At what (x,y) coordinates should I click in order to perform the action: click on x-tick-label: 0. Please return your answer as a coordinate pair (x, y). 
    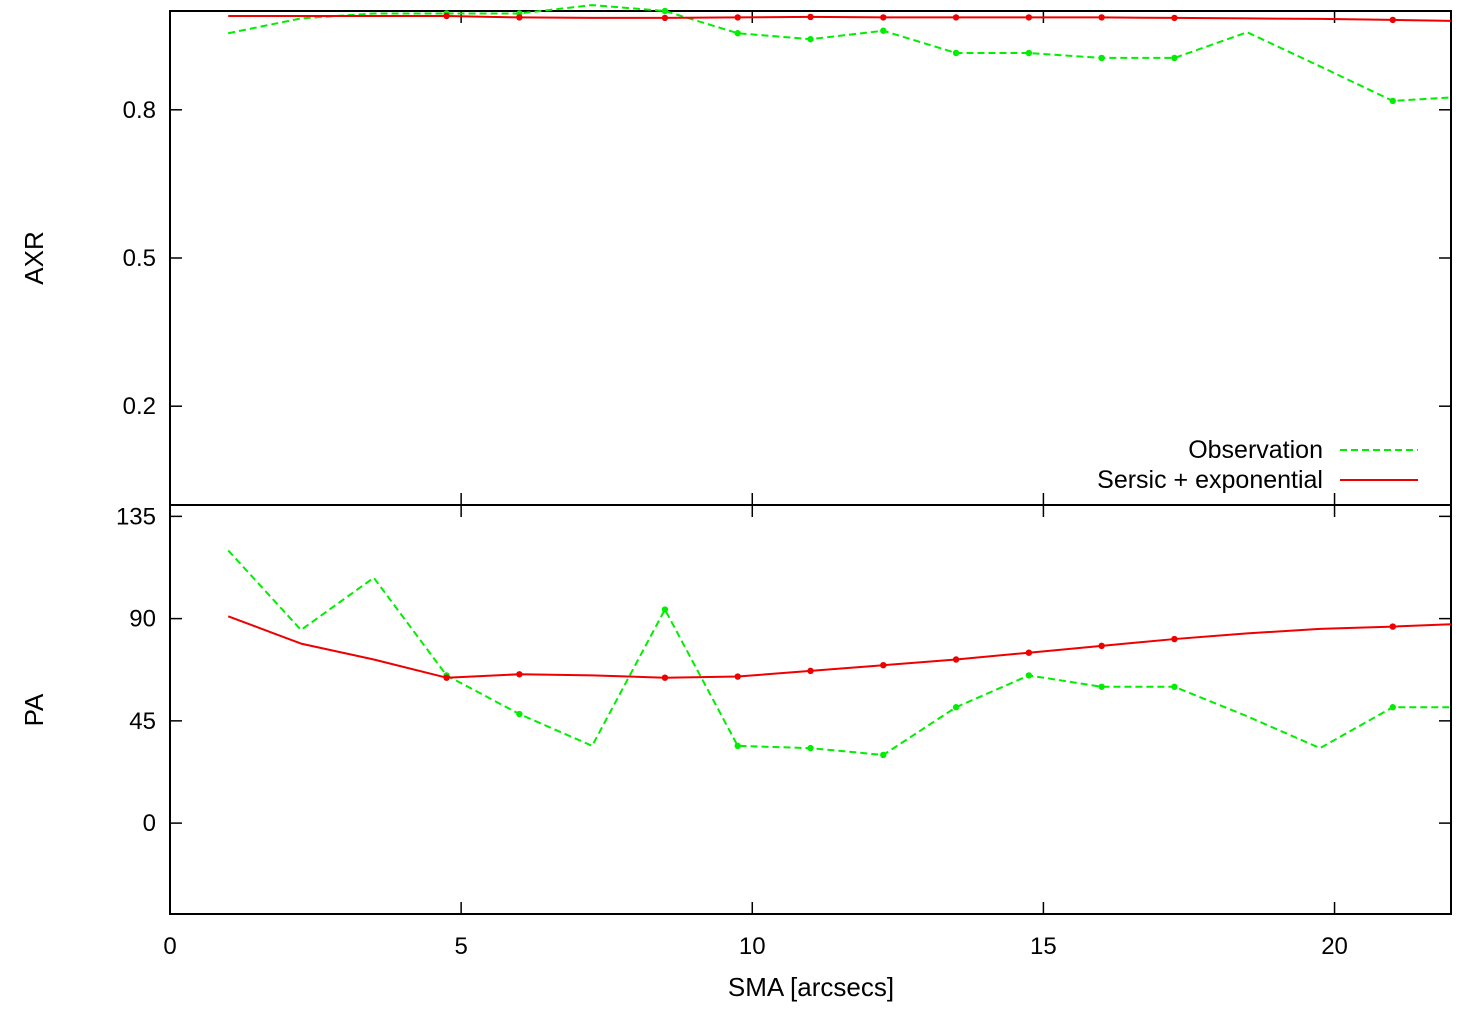
    Looking at the image, I should click on (169, 946).